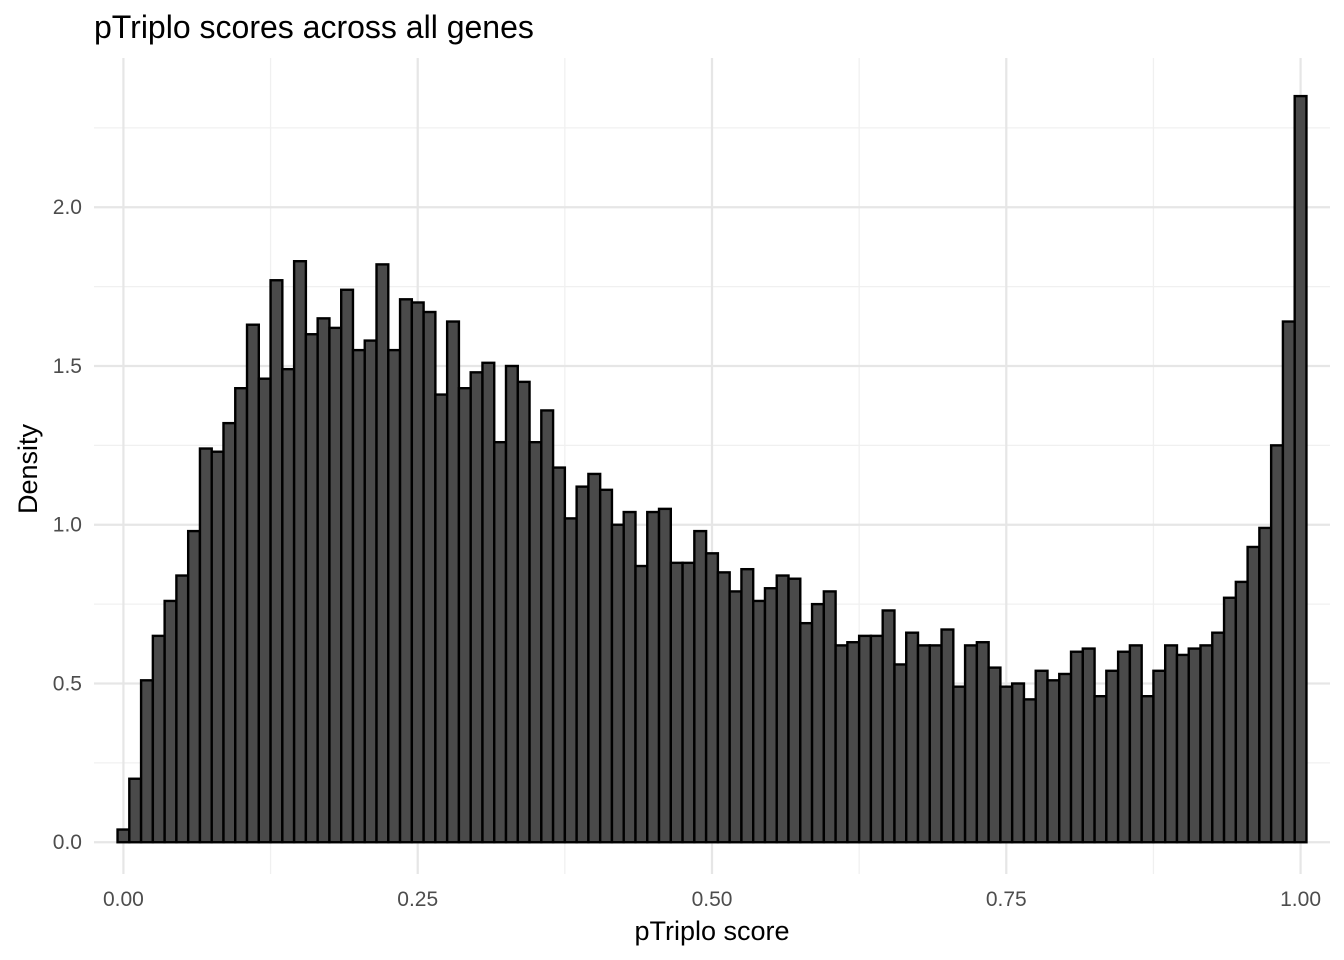 The height and width of the screenshot is (960, 1344). I want to click on y-axis-tick-labels: 0.0 0.5 1.0 1.5 2.0, so click(67, 525).